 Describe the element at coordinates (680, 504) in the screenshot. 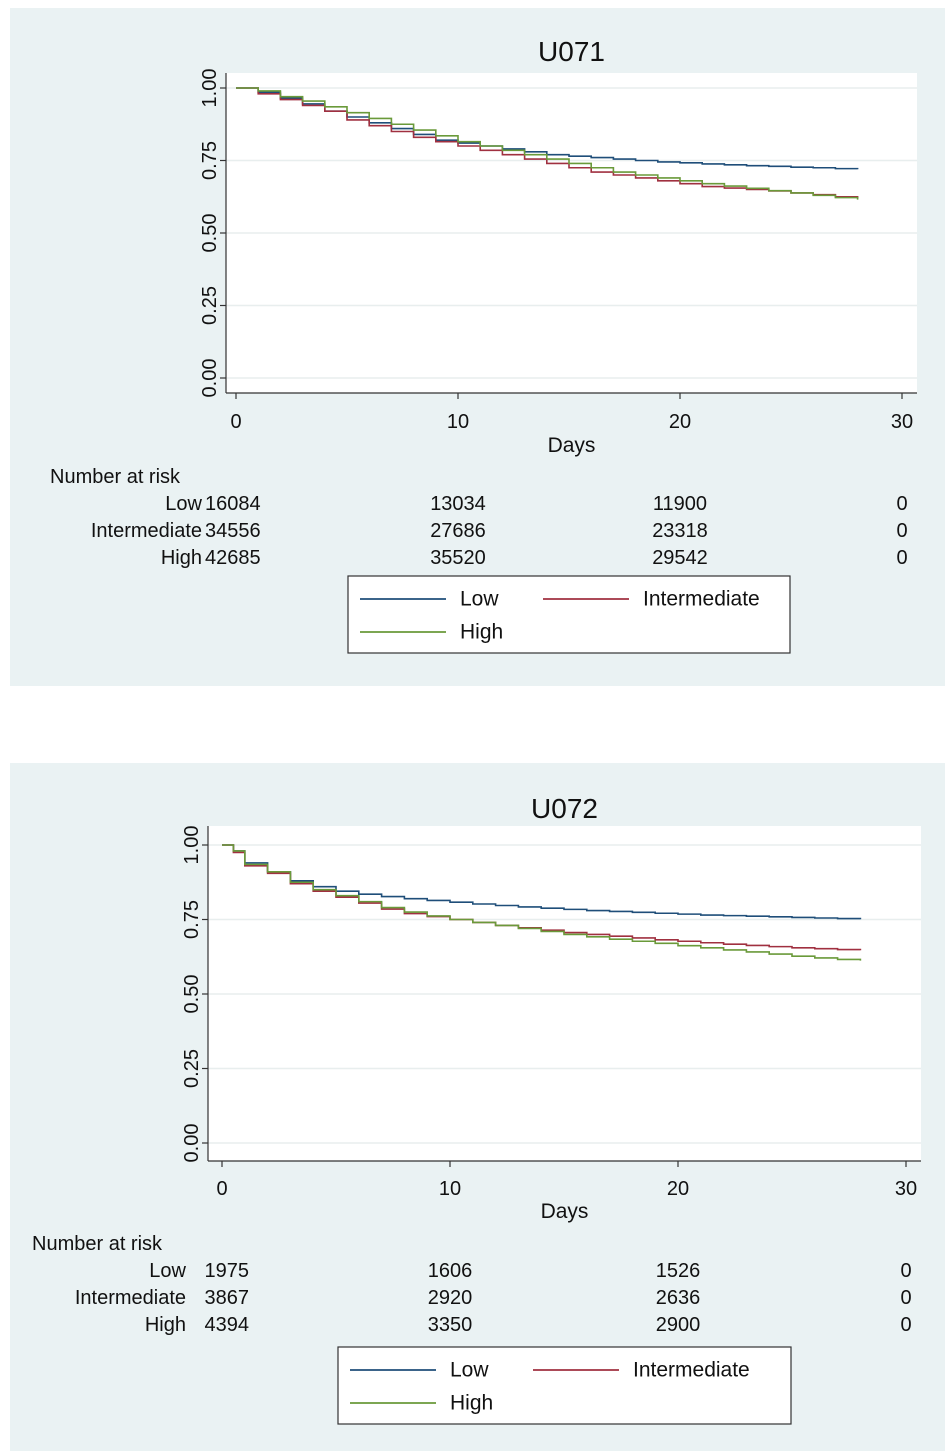

I see `risk-value: 11900` at that location.